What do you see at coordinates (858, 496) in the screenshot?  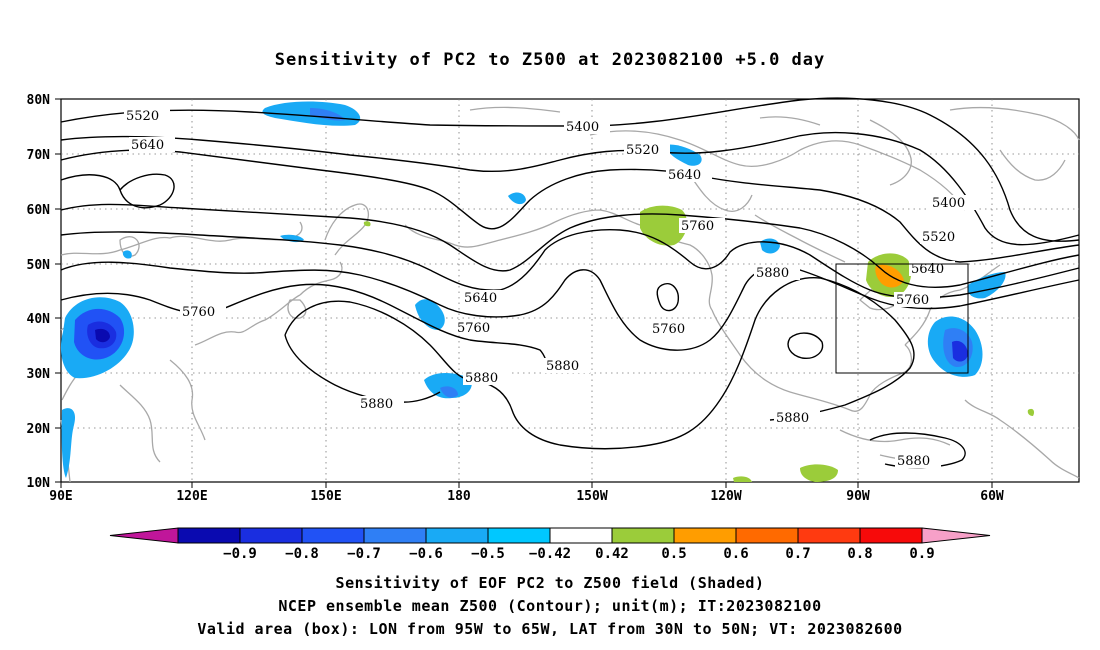 I see `lon-label: 90W` at bounding box center [858, 496].